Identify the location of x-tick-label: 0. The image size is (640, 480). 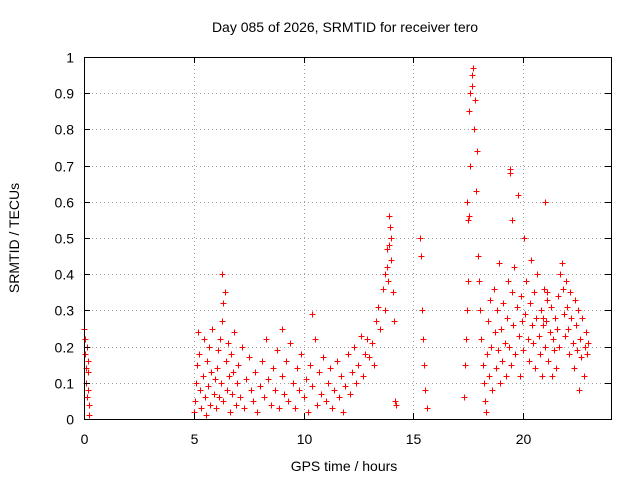
(85, 439).